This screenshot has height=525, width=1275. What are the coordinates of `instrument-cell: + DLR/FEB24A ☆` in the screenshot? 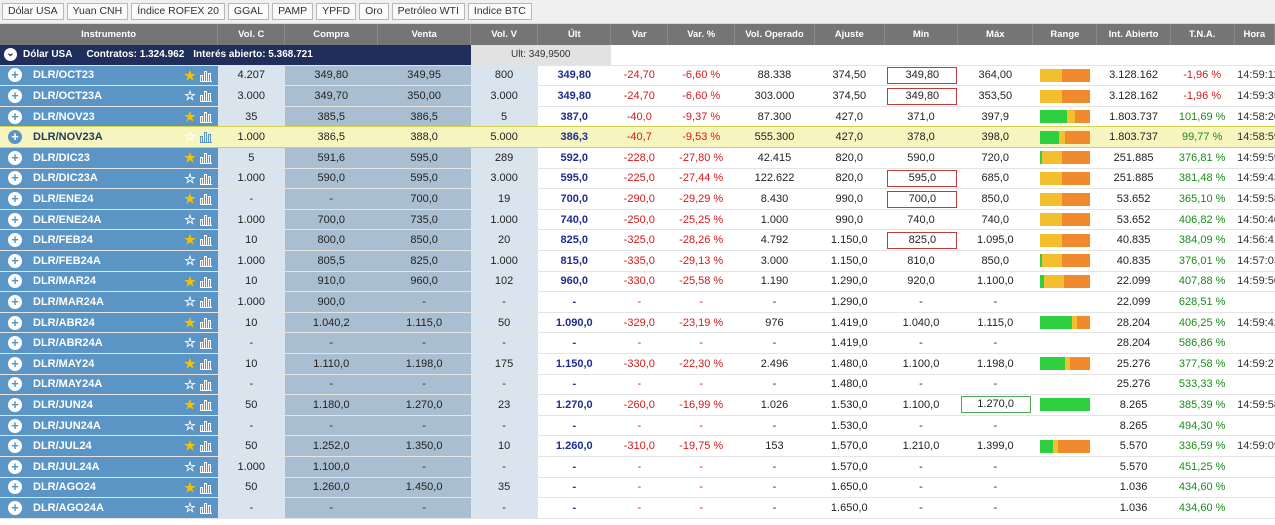 It's located at (109, 261).